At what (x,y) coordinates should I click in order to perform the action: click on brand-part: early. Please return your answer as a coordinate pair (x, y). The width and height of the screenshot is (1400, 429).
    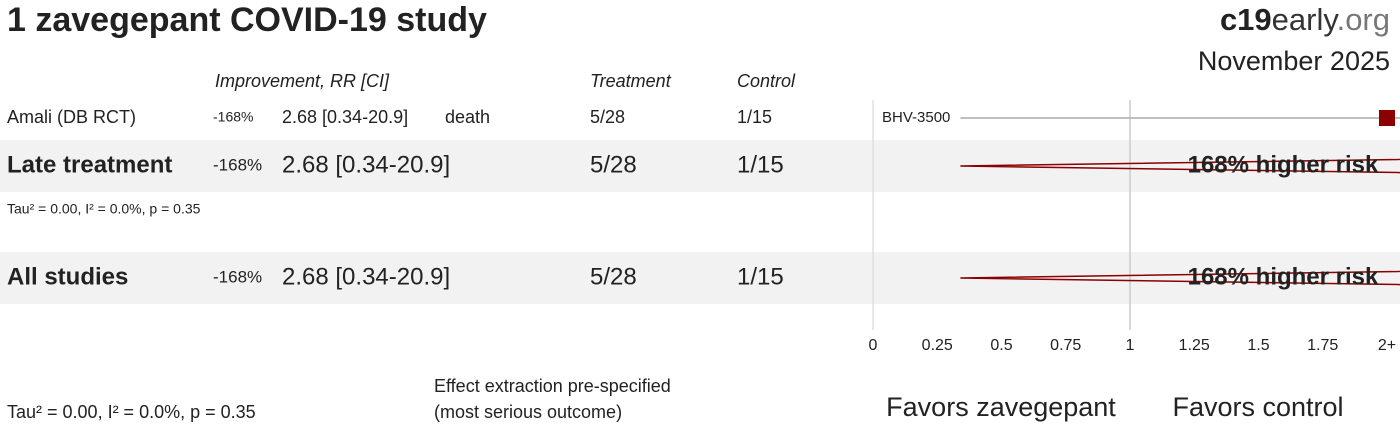
    Looking at the image, I should click on (1306, 19).